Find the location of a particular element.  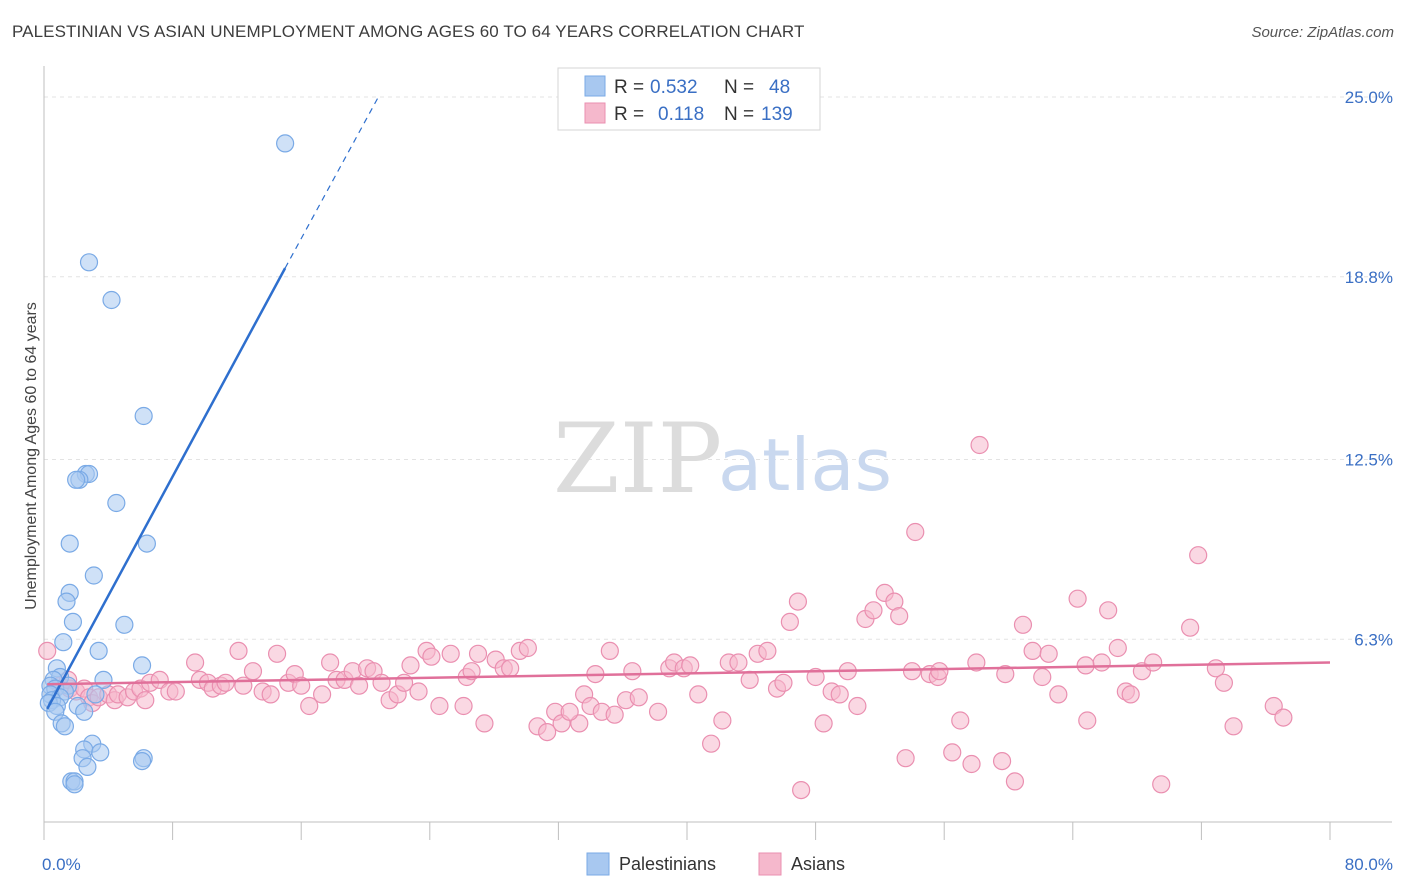

bottom-legend-label-palestinians: Palestinians is located at coordinates (667, 864).